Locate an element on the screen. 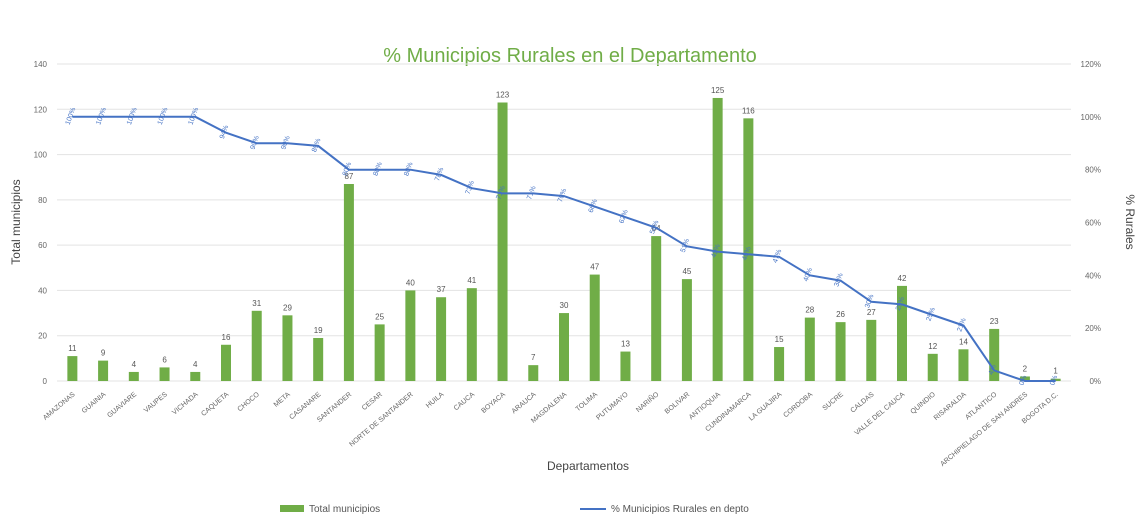 This screenshot has height=519, width=1141. category-label: NORTE DE SANTANDER is located at coordinates (381, 419).